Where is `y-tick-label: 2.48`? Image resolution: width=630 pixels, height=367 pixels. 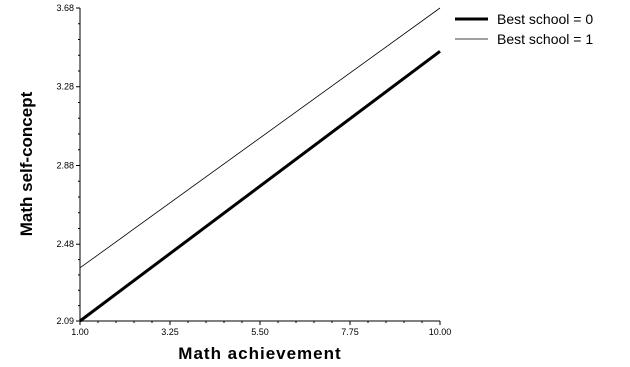 y-tick-label: 2.48 is located at coordinates (65, 244).